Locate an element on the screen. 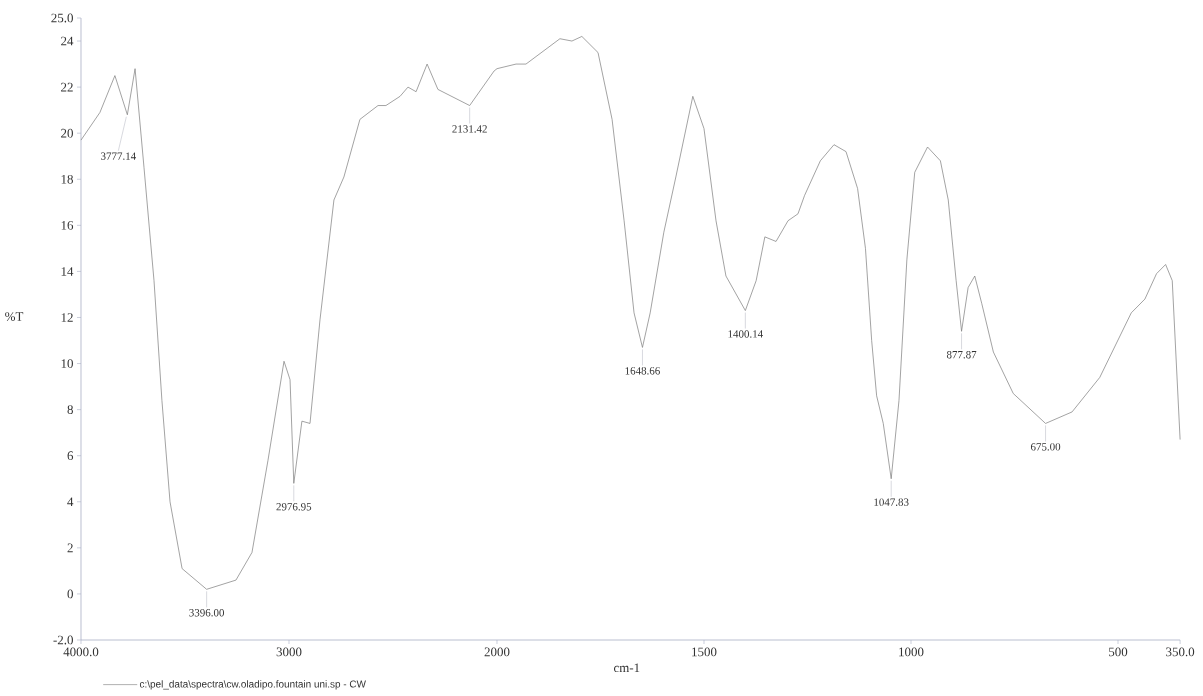 The height and width of the screenshot is (696, 1203). x-tick-label: 500 is located at coordinates (1118, 652).